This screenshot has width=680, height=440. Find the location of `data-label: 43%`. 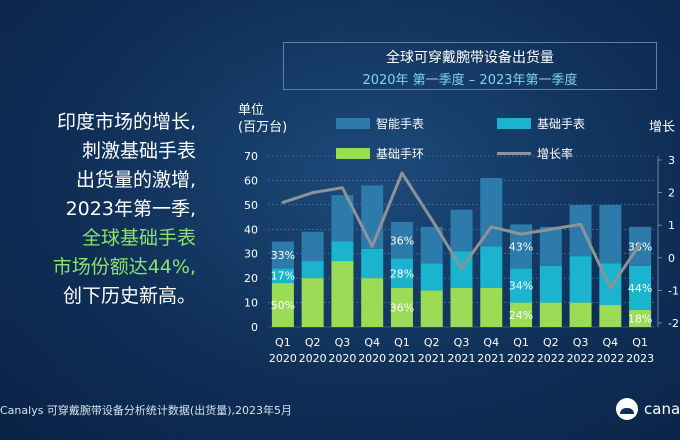

data-label: 43% is located at coordinates (521, 246).